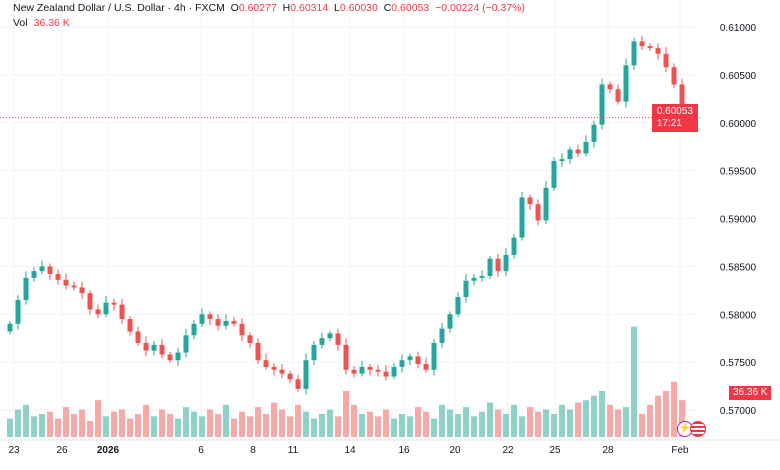 The height and width of the screenshot is (470, 780). What do you see at coordinates (410, 8) in the screenshot?
I see `close-value: 0.60053` at bounding box center [410, 8].